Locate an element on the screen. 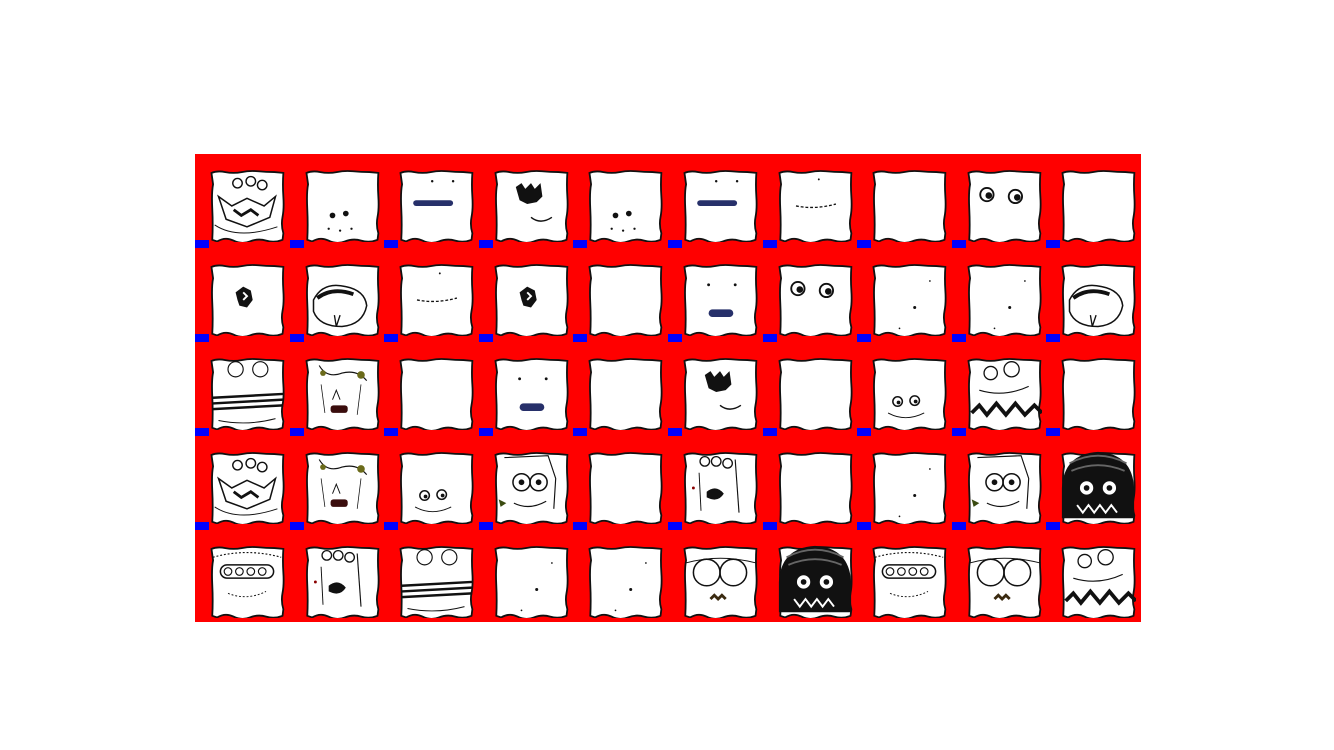  sprite-tile-hair-face is located at coordinates (1098, 487).